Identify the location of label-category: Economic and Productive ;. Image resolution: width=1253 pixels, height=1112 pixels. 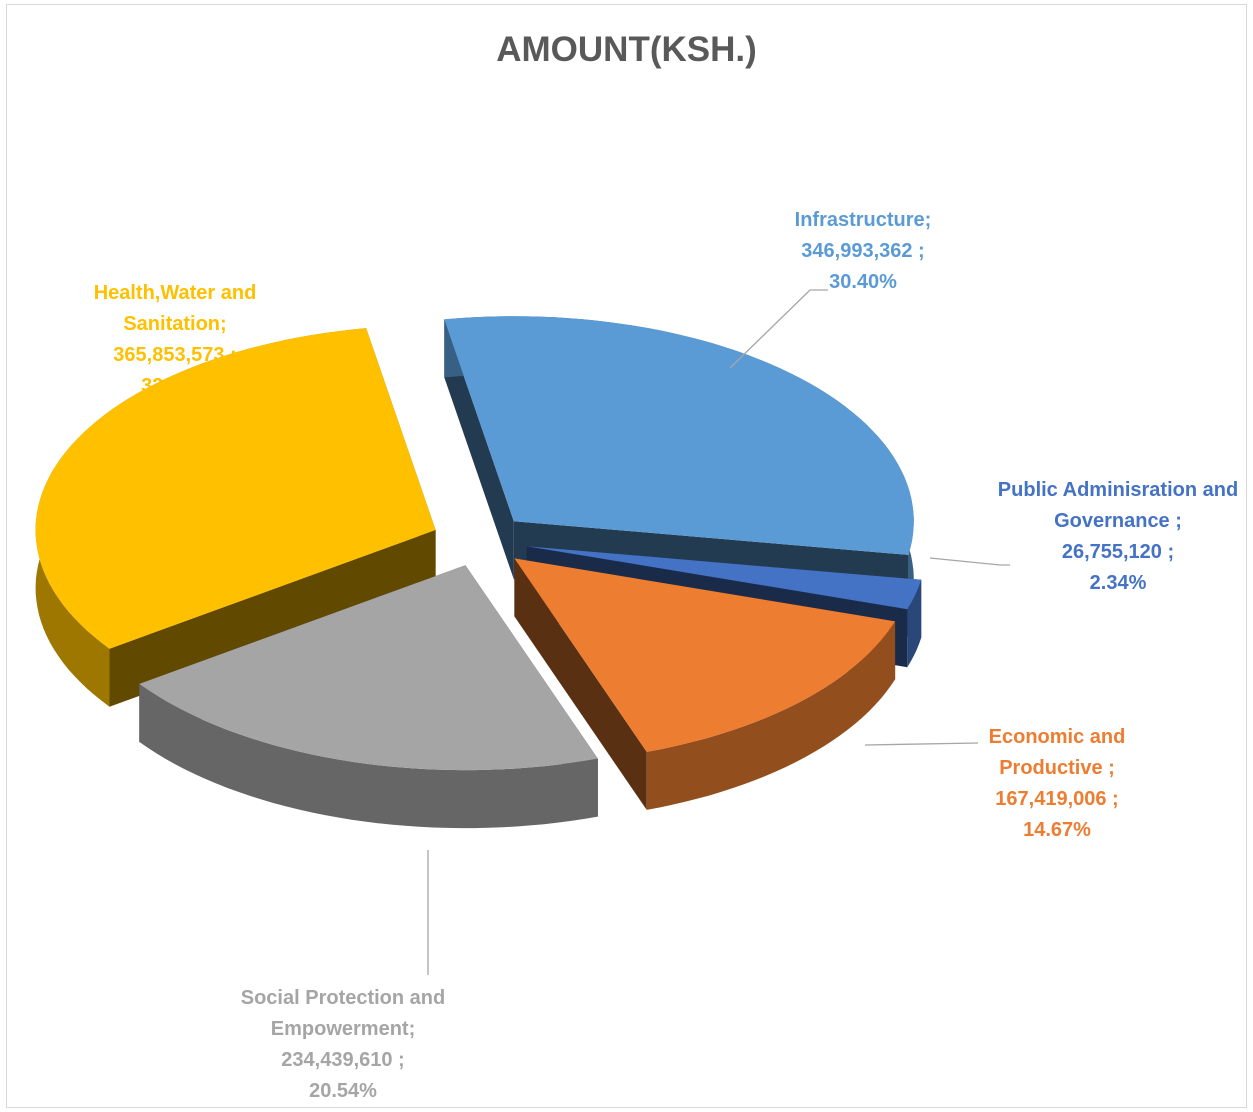
(1057, 752).